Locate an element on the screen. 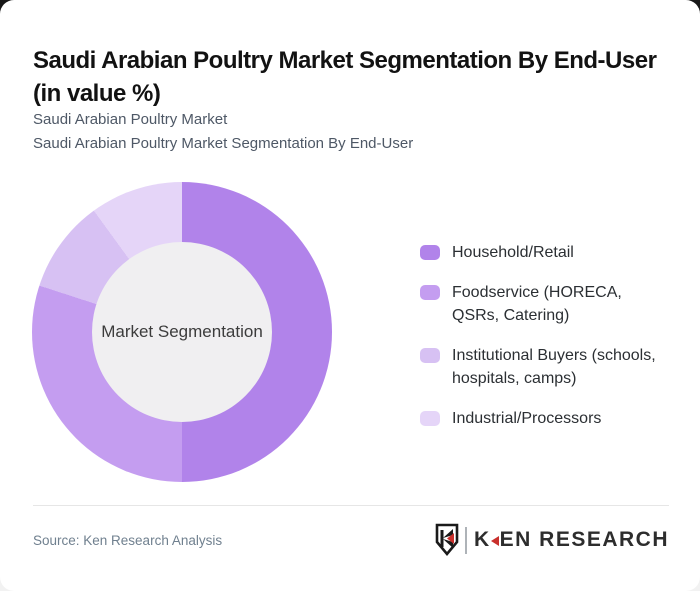  donut-center-label: Market Segmentation is located at coordinates (182, 331).